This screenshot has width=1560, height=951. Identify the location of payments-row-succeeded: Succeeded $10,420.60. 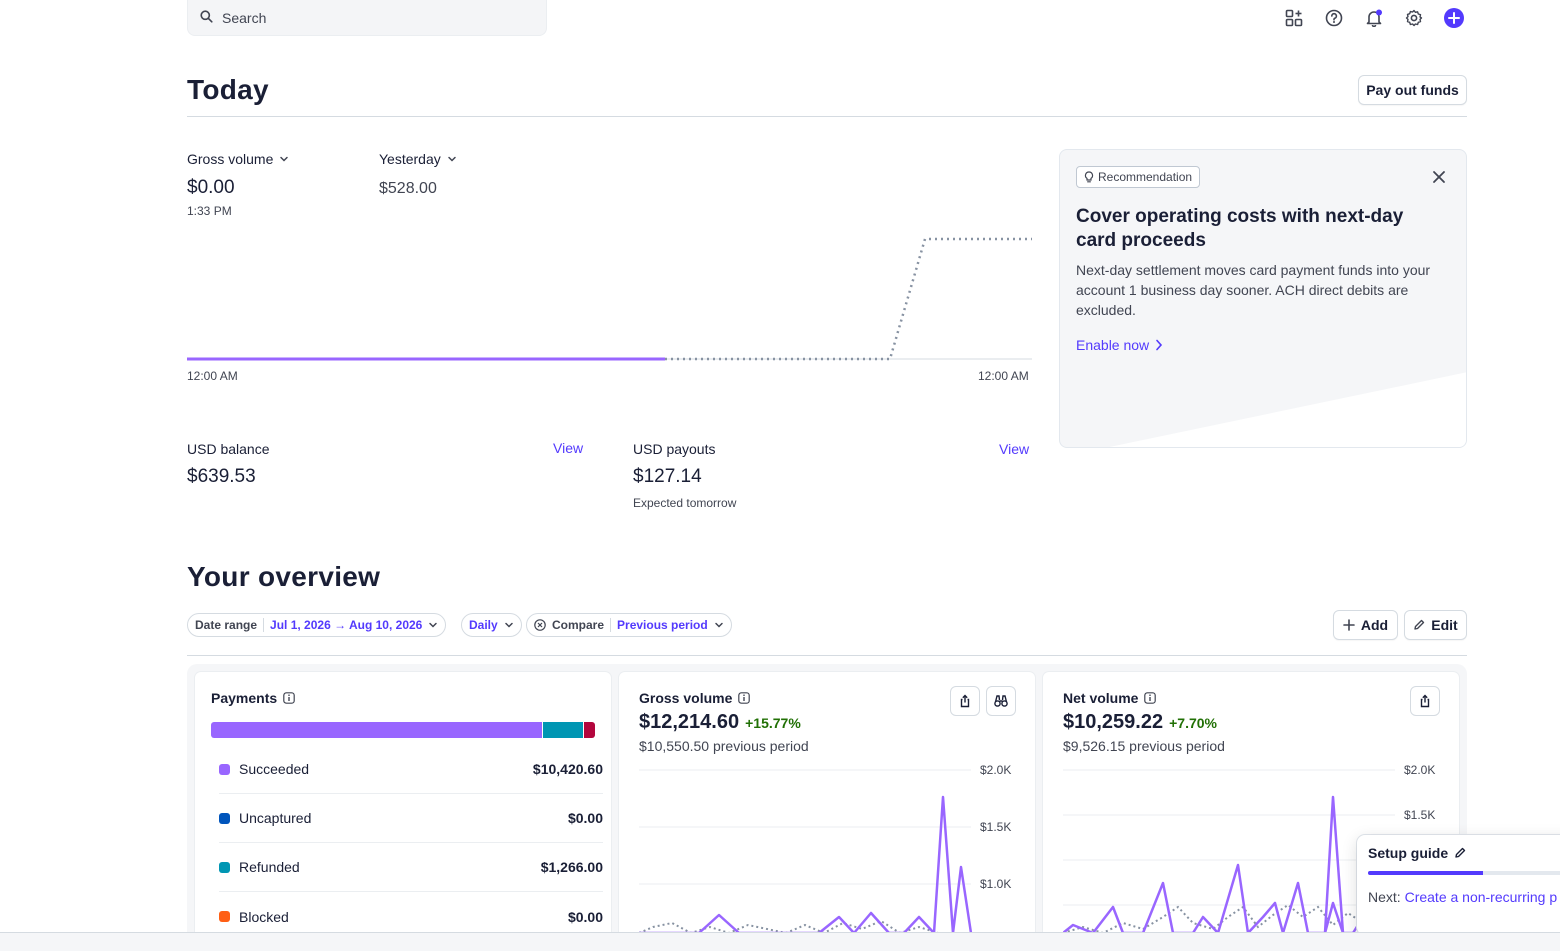
(411, 769).